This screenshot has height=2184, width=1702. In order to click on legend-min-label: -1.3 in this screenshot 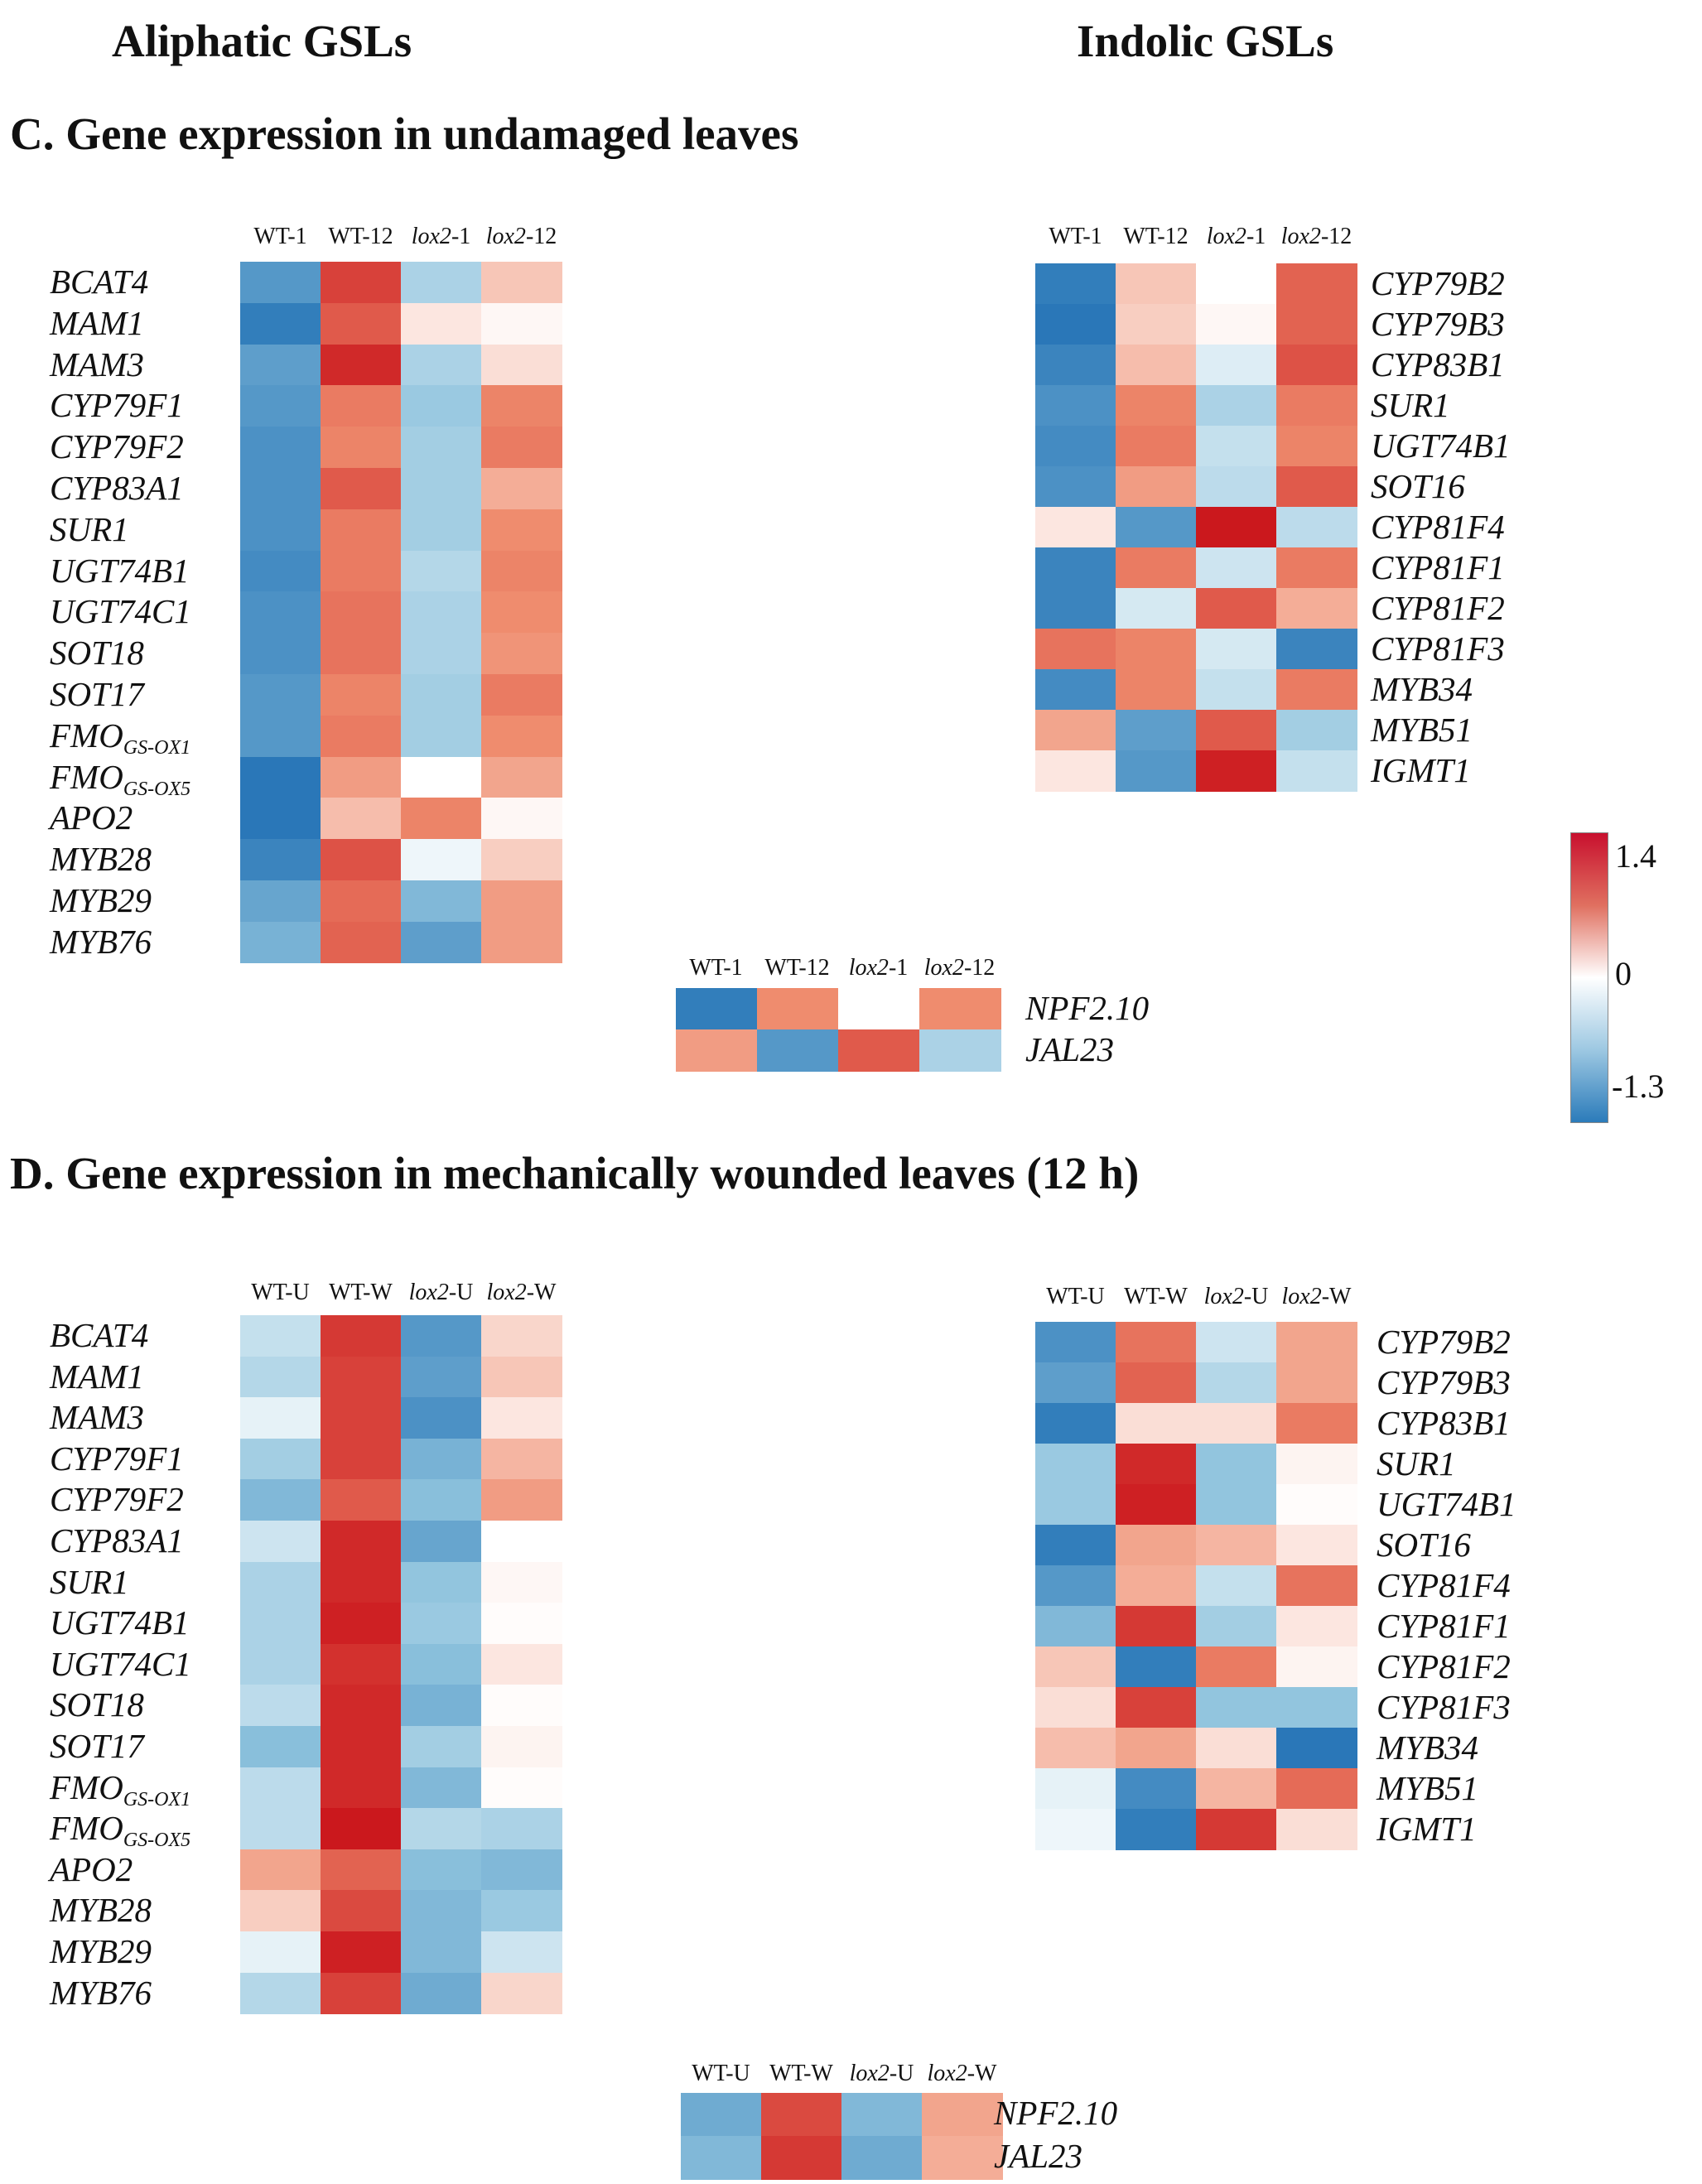, I will do `click(1638, 1086)`.